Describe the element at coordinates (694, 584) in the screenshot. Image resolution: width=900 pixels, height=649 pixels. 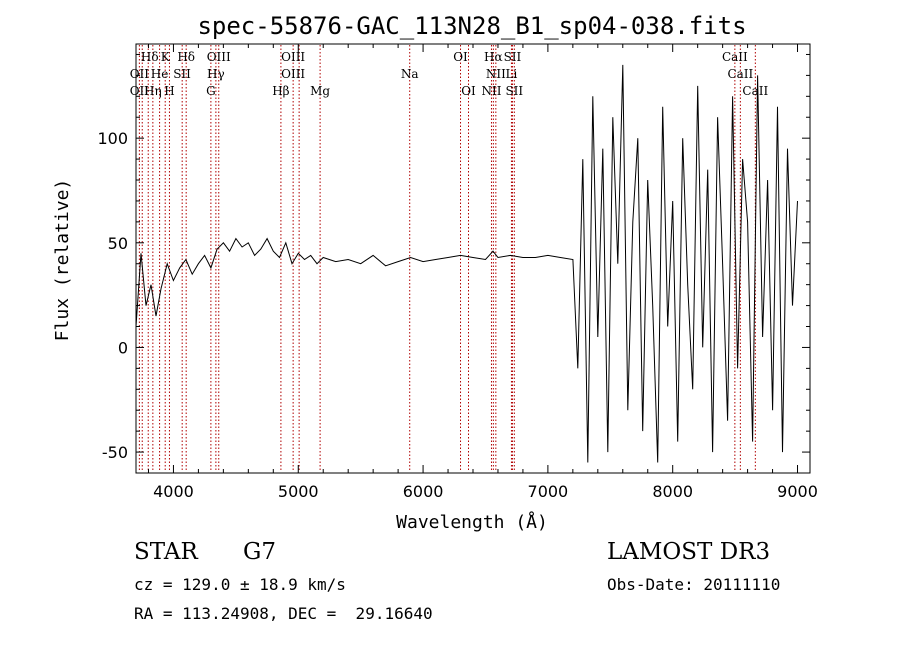
I see `observation-date: Obs-Date: 20111110` at that location.